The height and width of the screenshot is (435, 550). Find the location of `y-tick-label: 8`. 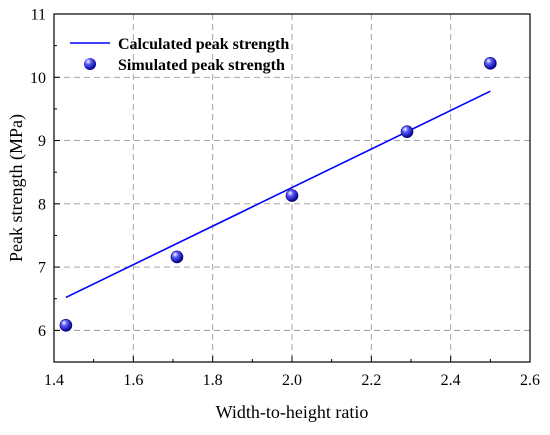

y-tick-label: 8 is located at coordinates (42, 204).